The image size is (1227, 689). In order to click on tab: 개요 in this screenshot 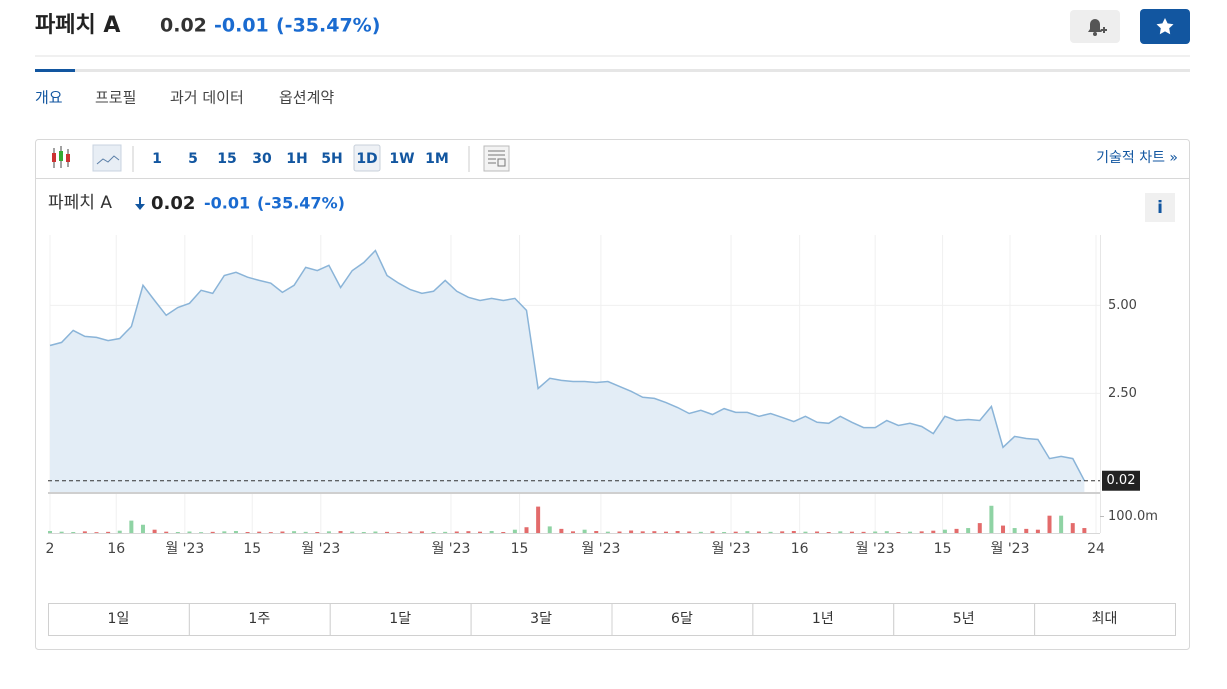, I will do `click(49, 98)`.